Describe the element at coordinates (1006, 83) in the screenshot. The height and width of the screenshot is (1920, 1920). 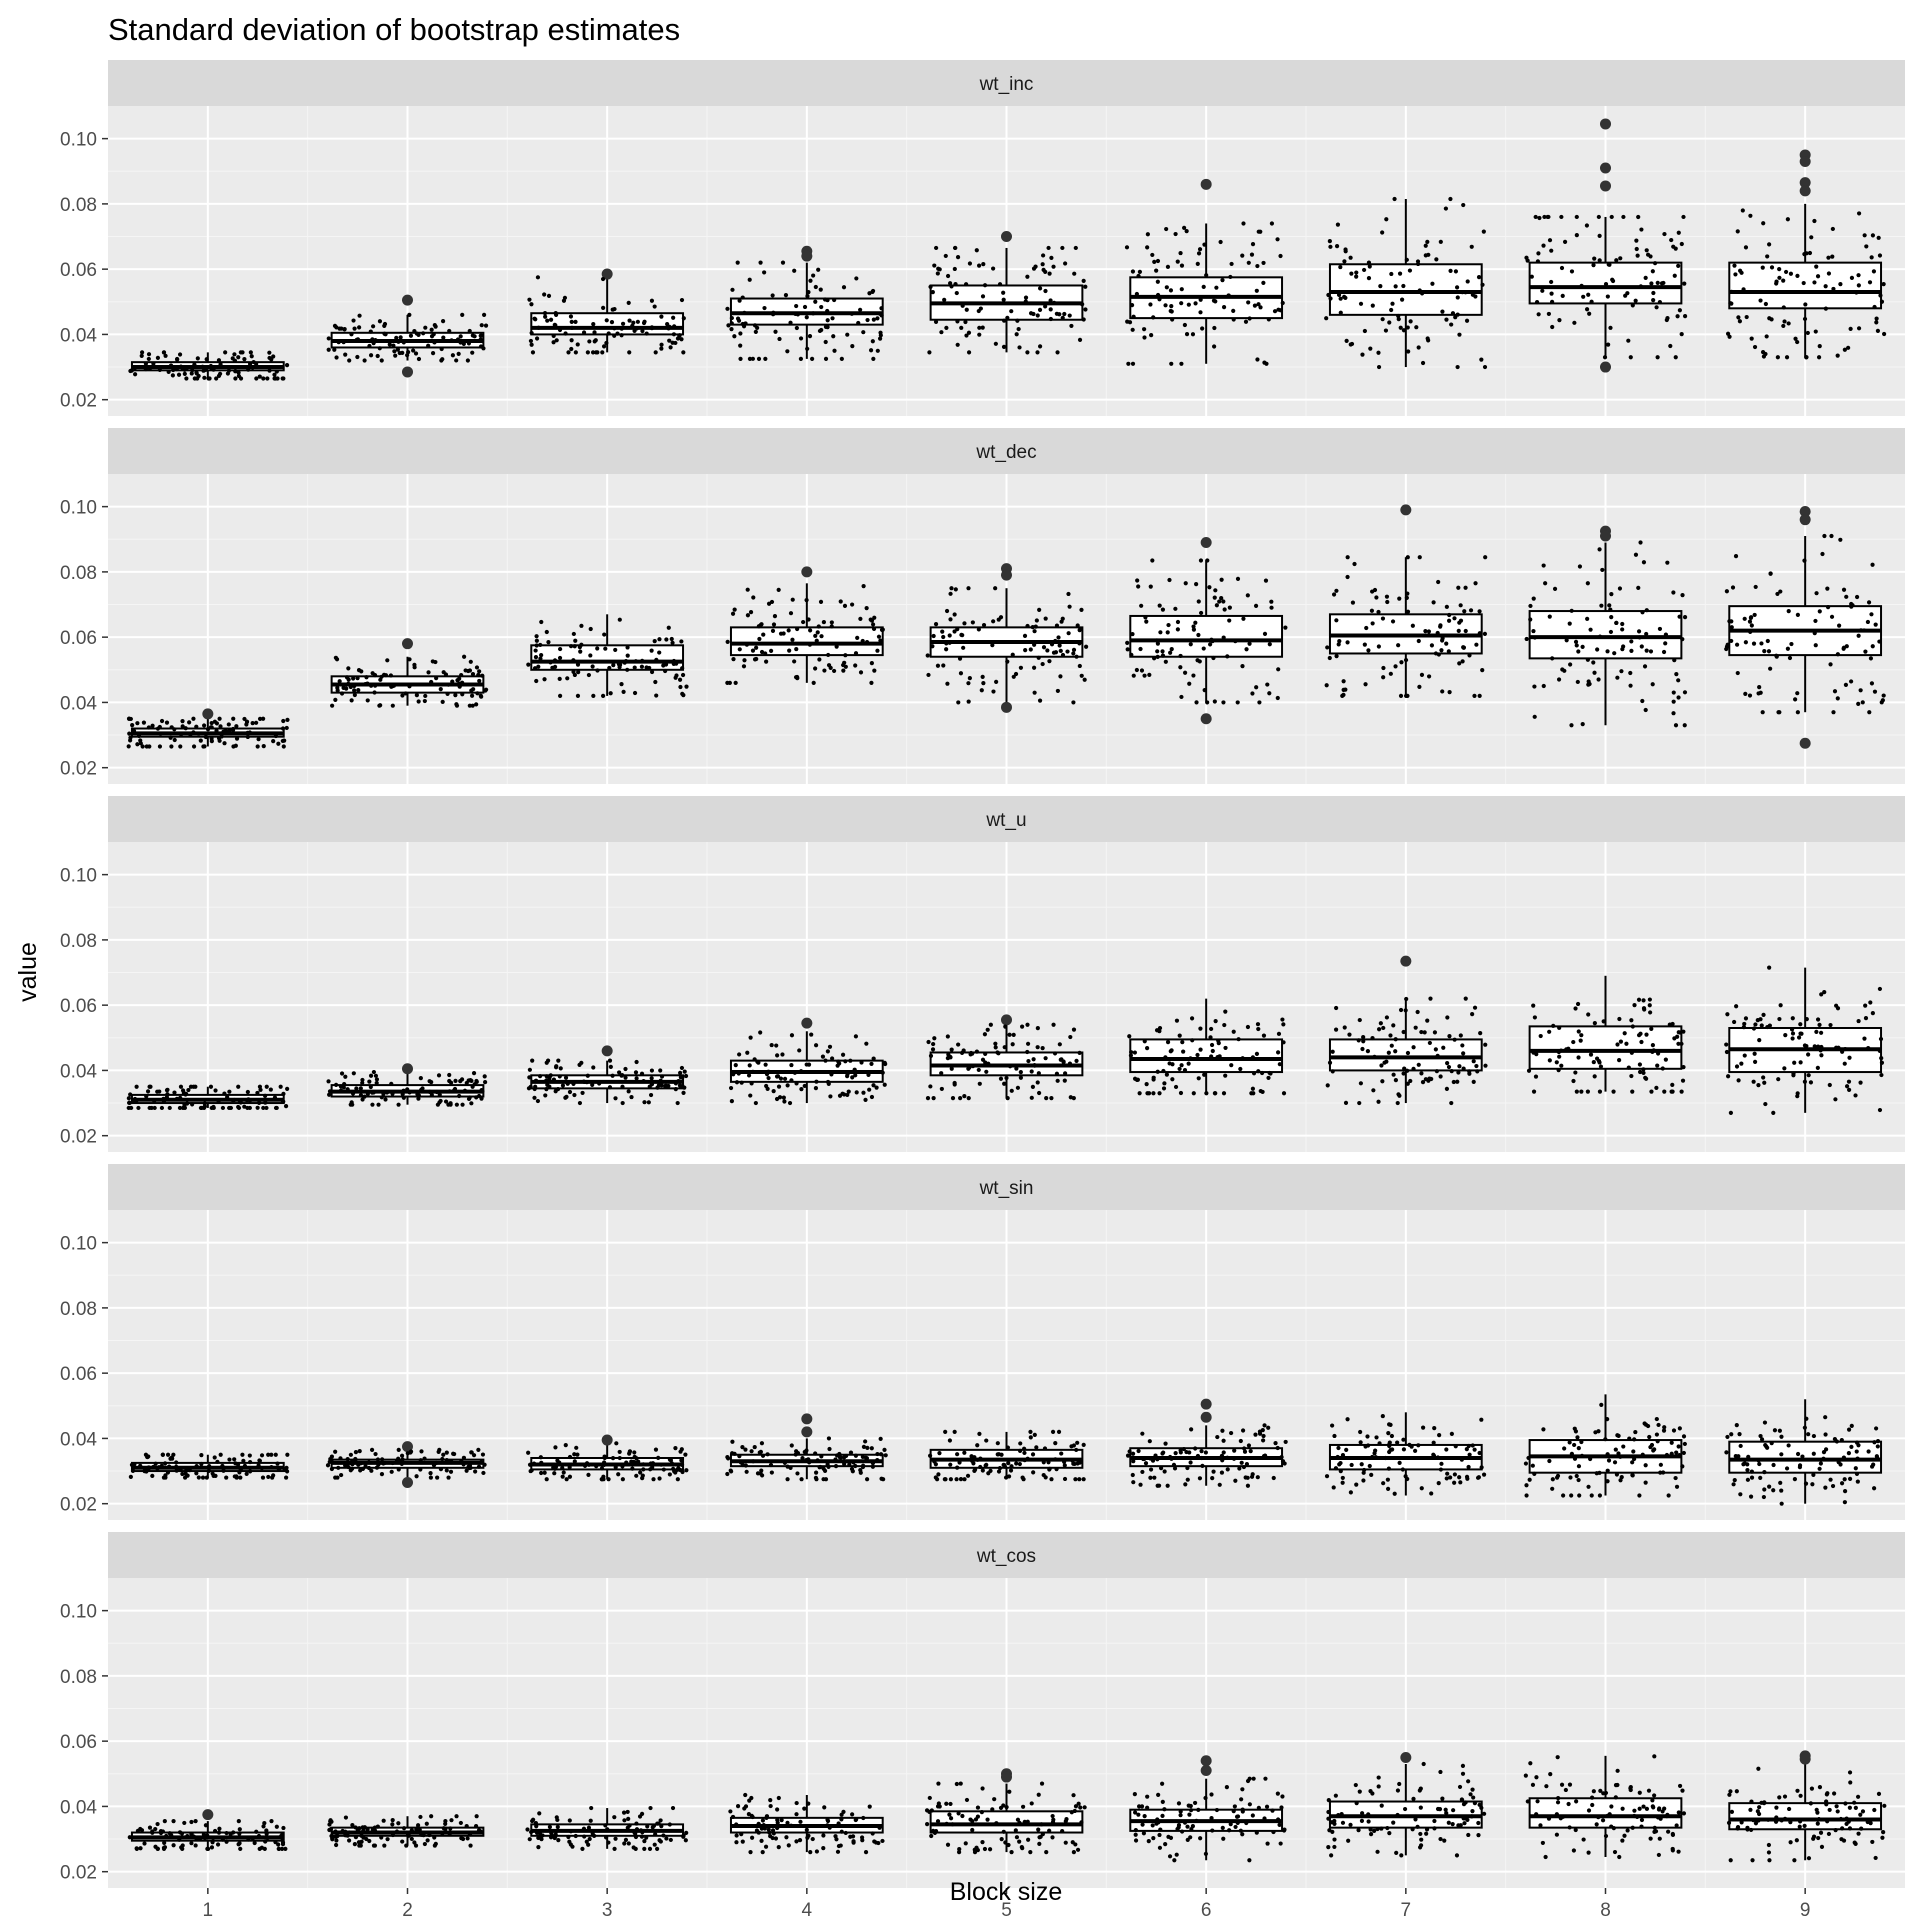
I see `facet-strip` at that location.